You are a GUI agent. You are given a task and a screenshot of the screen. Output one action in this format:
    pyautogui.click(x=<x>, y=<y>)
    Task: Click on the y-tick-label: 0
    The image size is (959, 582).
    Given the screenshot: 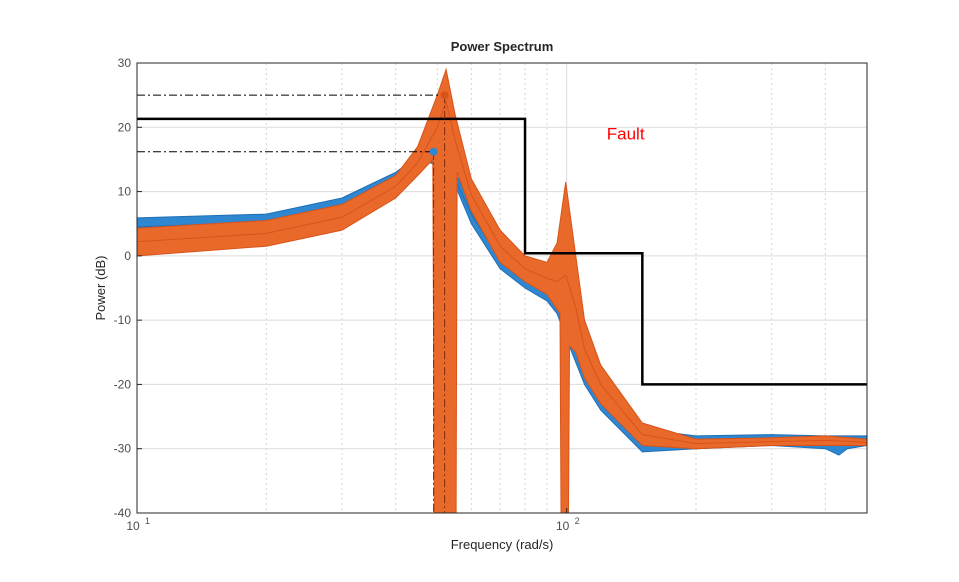 What is the action you would take?
    pyautogui.click(x=127, y=256)
    